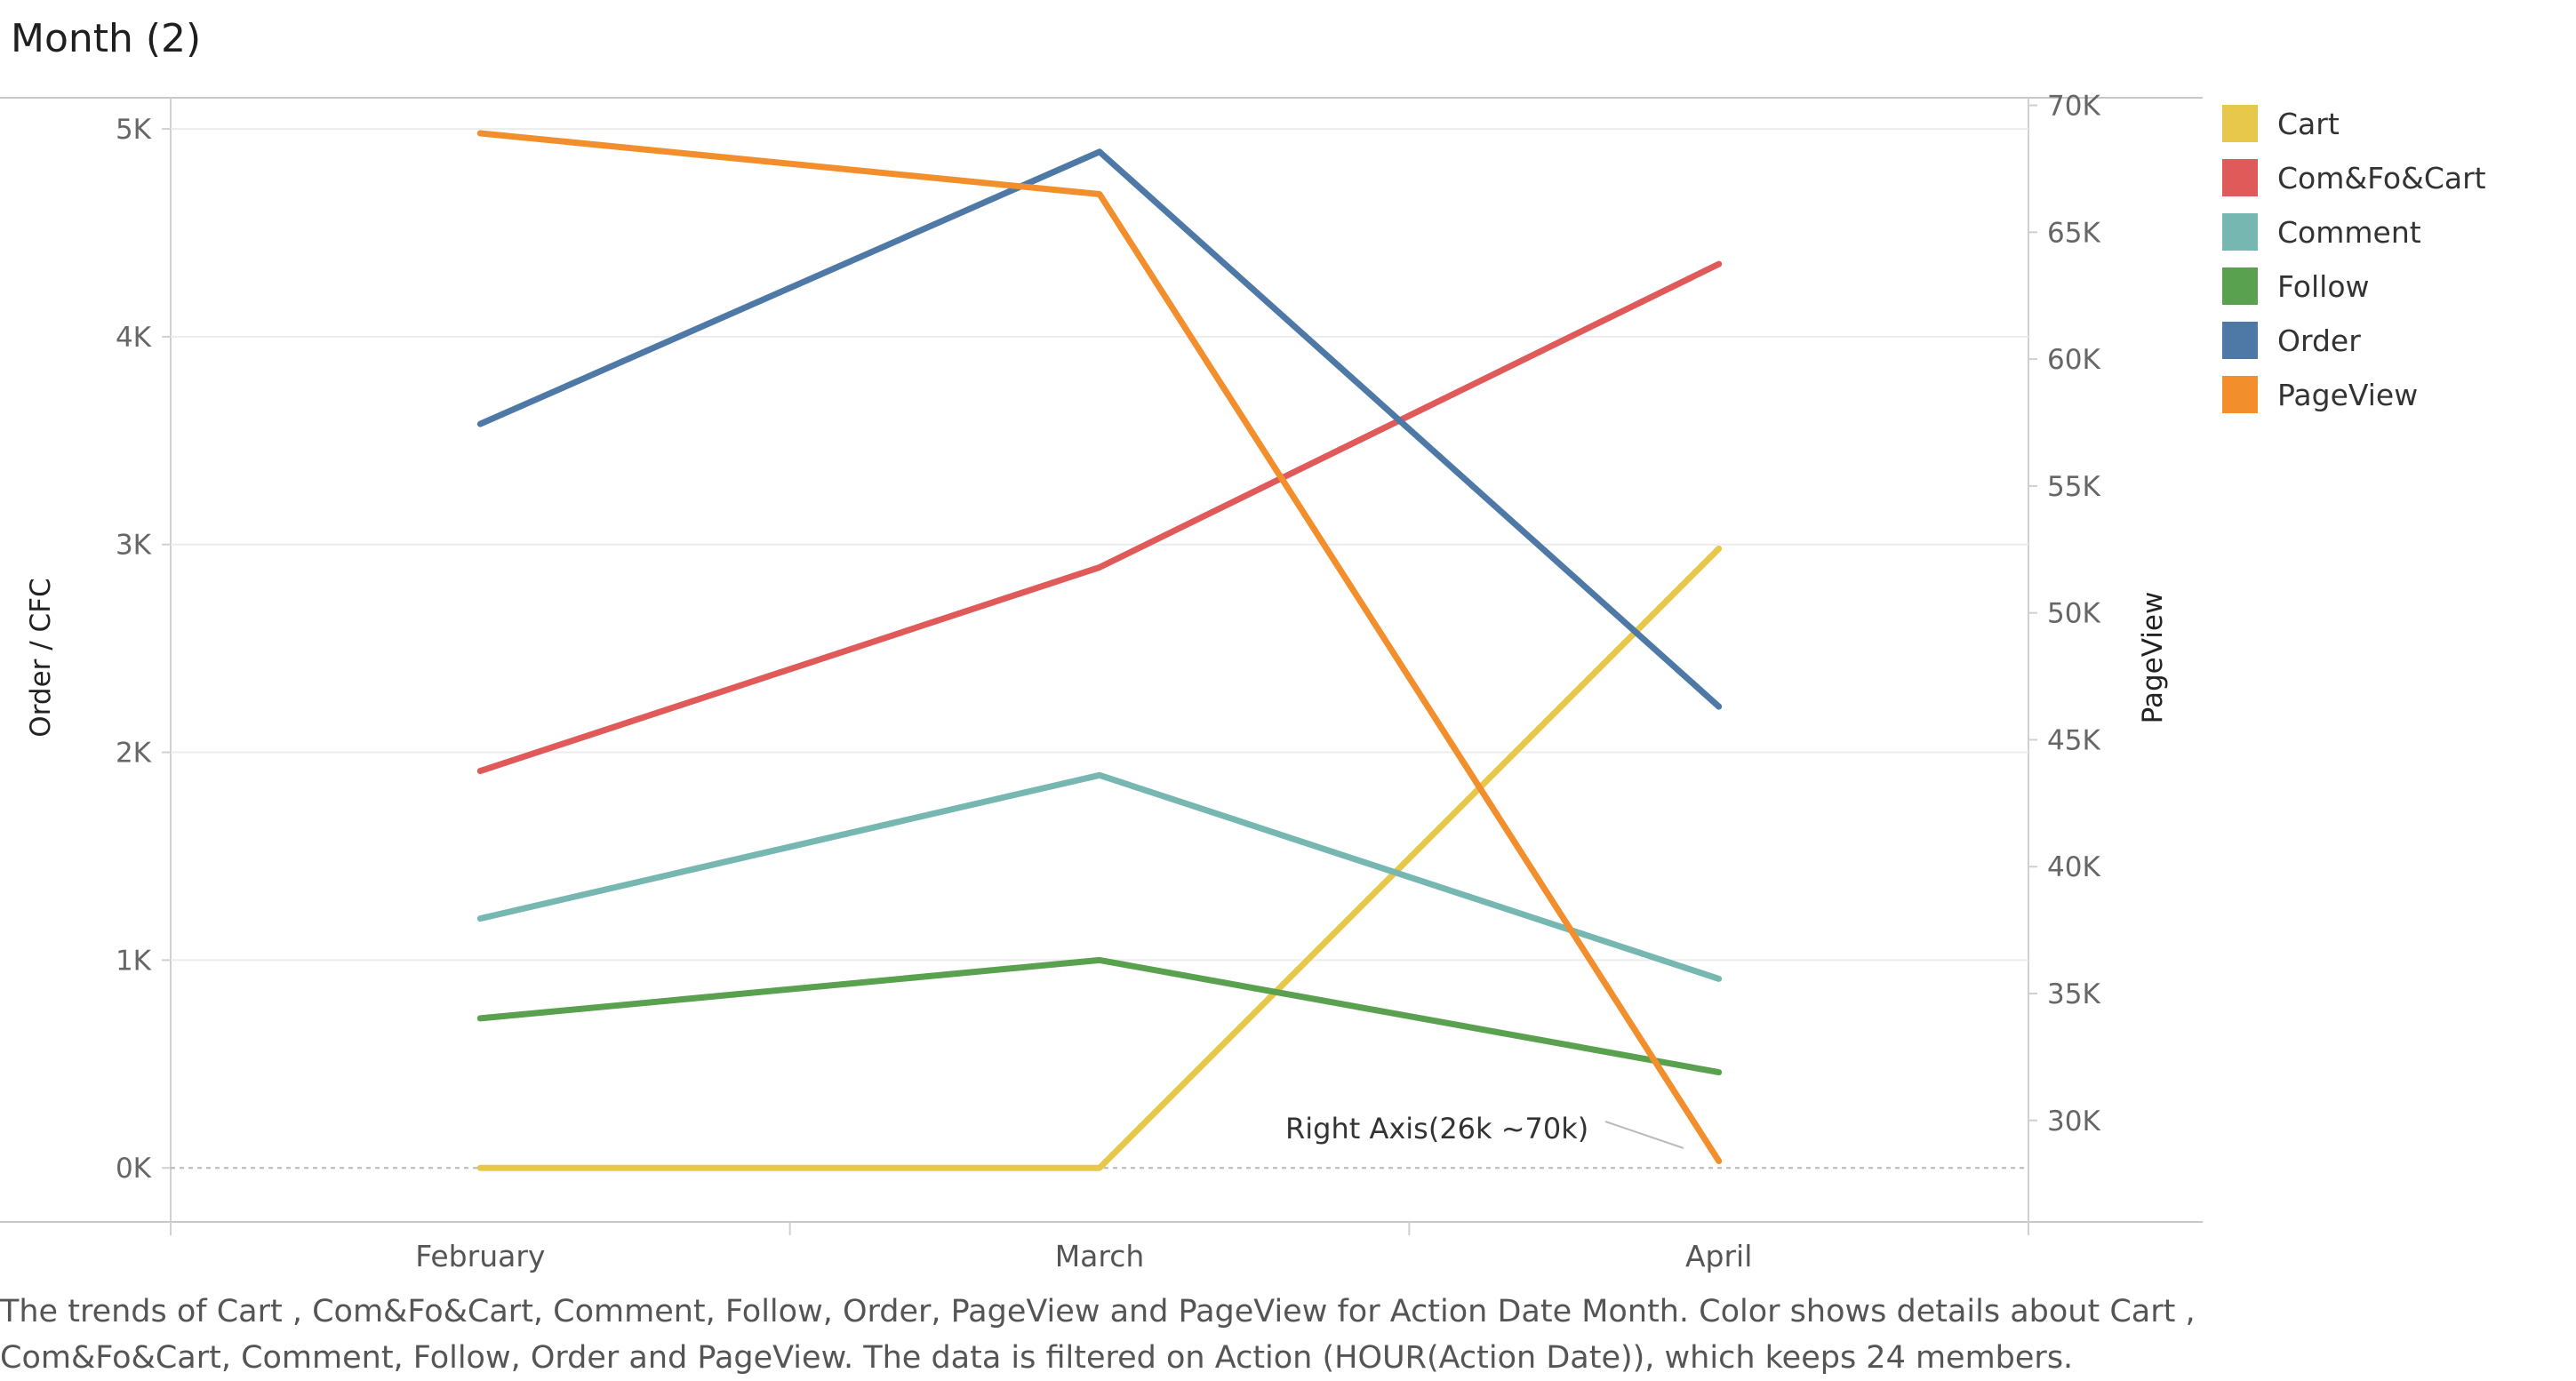  Describe the element at coordinates (41, 657) in the screenshot. I see `left-axis-label: Order / CFC` at that location.